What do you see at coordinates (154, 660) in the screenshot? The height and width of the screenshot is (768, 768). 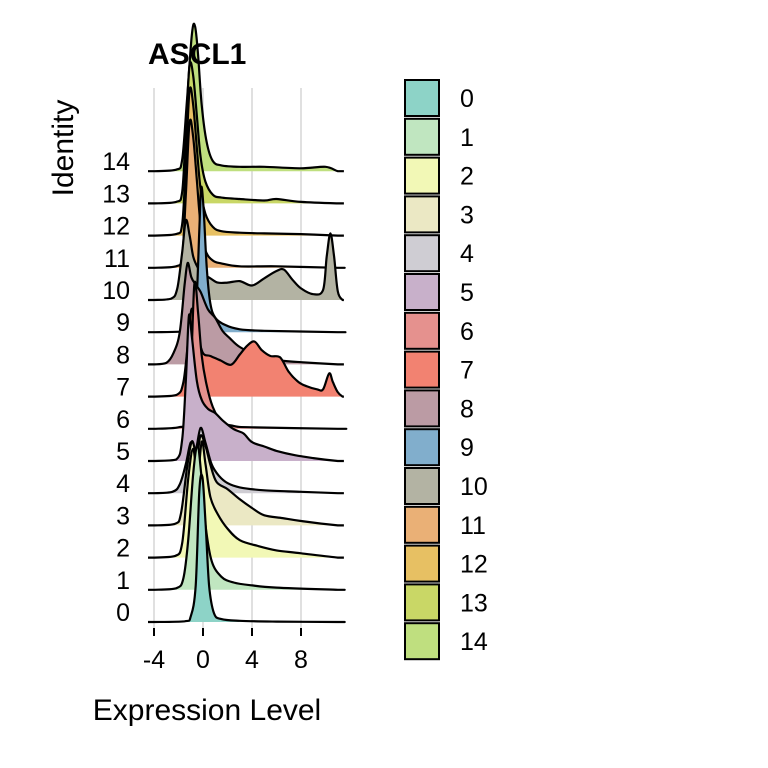 I see `x-tick-label: -4` at bounding box center [154, 660].